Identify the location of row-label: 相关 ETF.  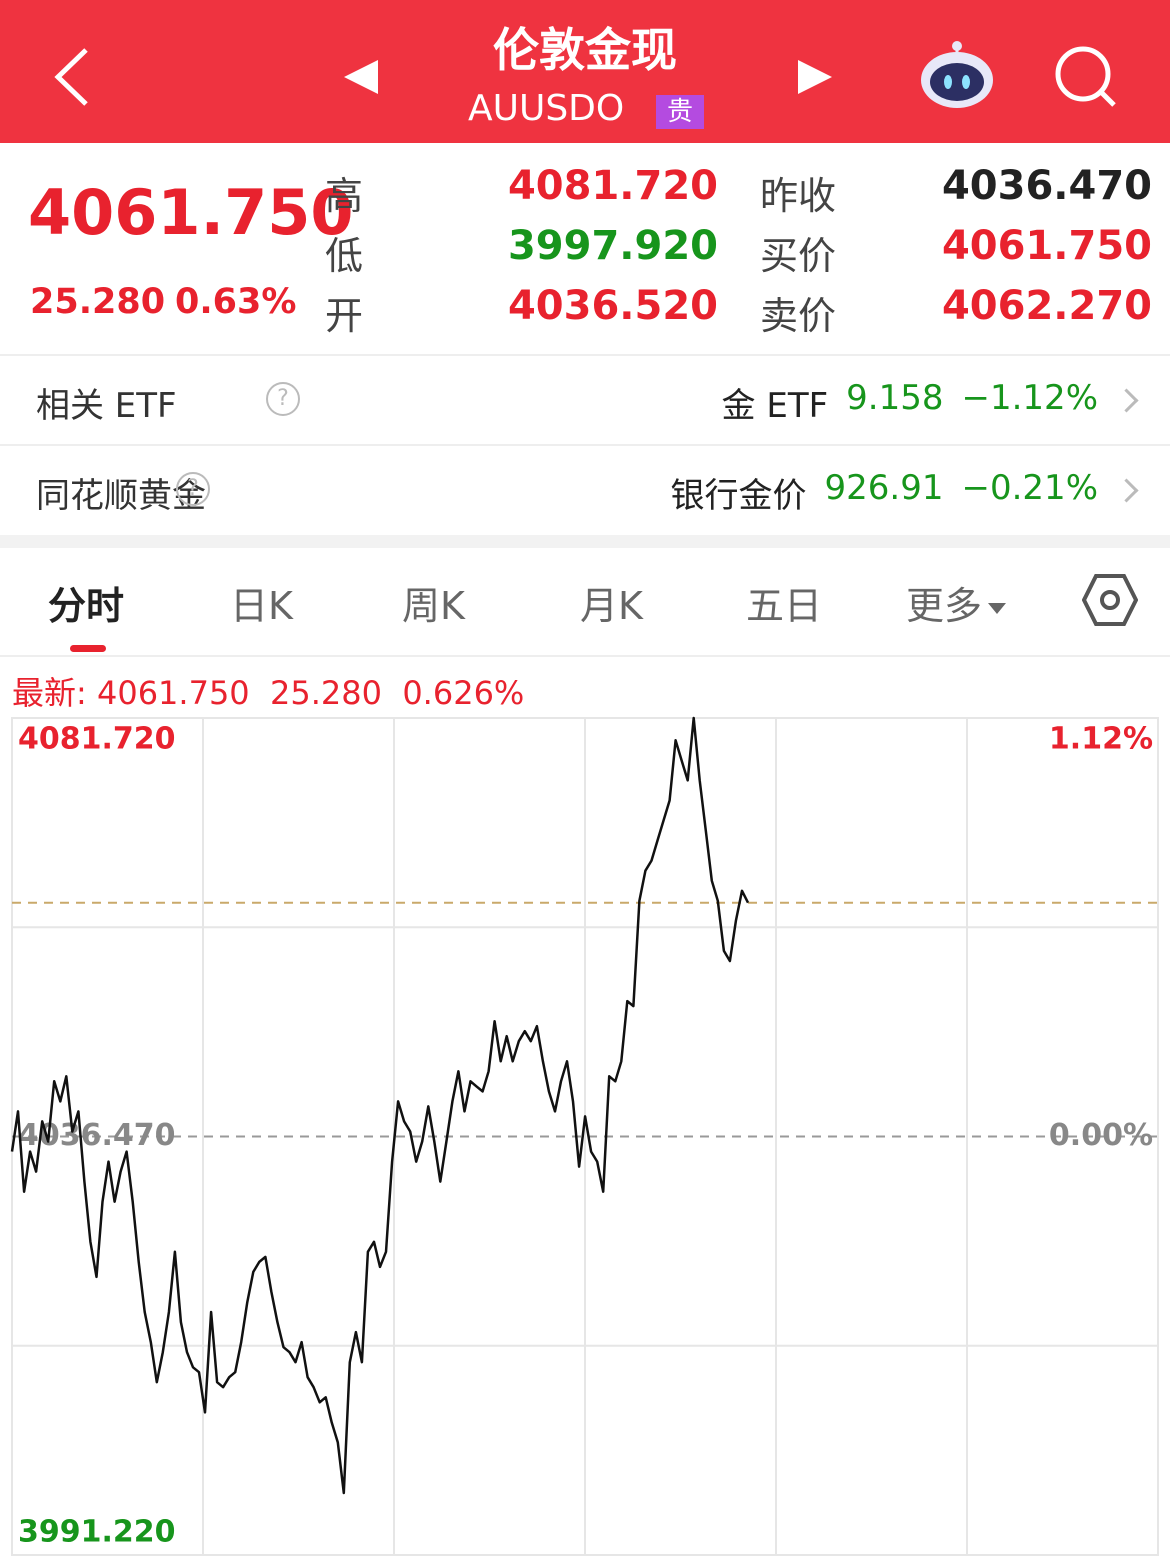
(106, 406).